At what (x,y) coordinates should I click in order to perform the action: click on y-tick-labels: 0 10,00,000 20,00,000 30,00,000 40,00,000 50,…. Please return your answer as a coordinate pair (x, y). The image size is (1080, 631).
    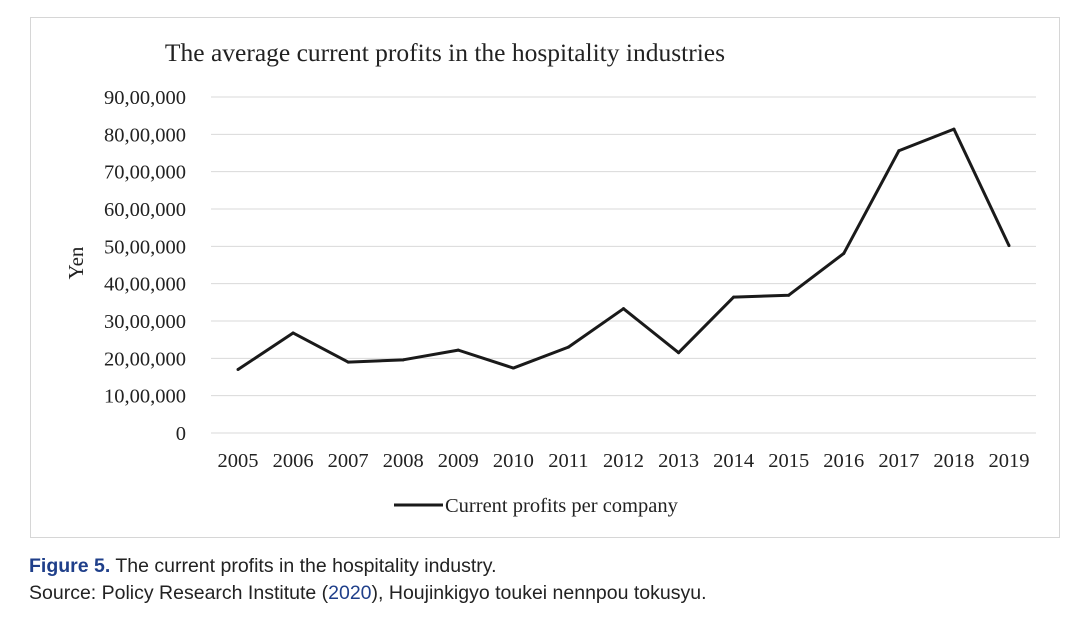
    Looking at the image, I should click on (145, 266).